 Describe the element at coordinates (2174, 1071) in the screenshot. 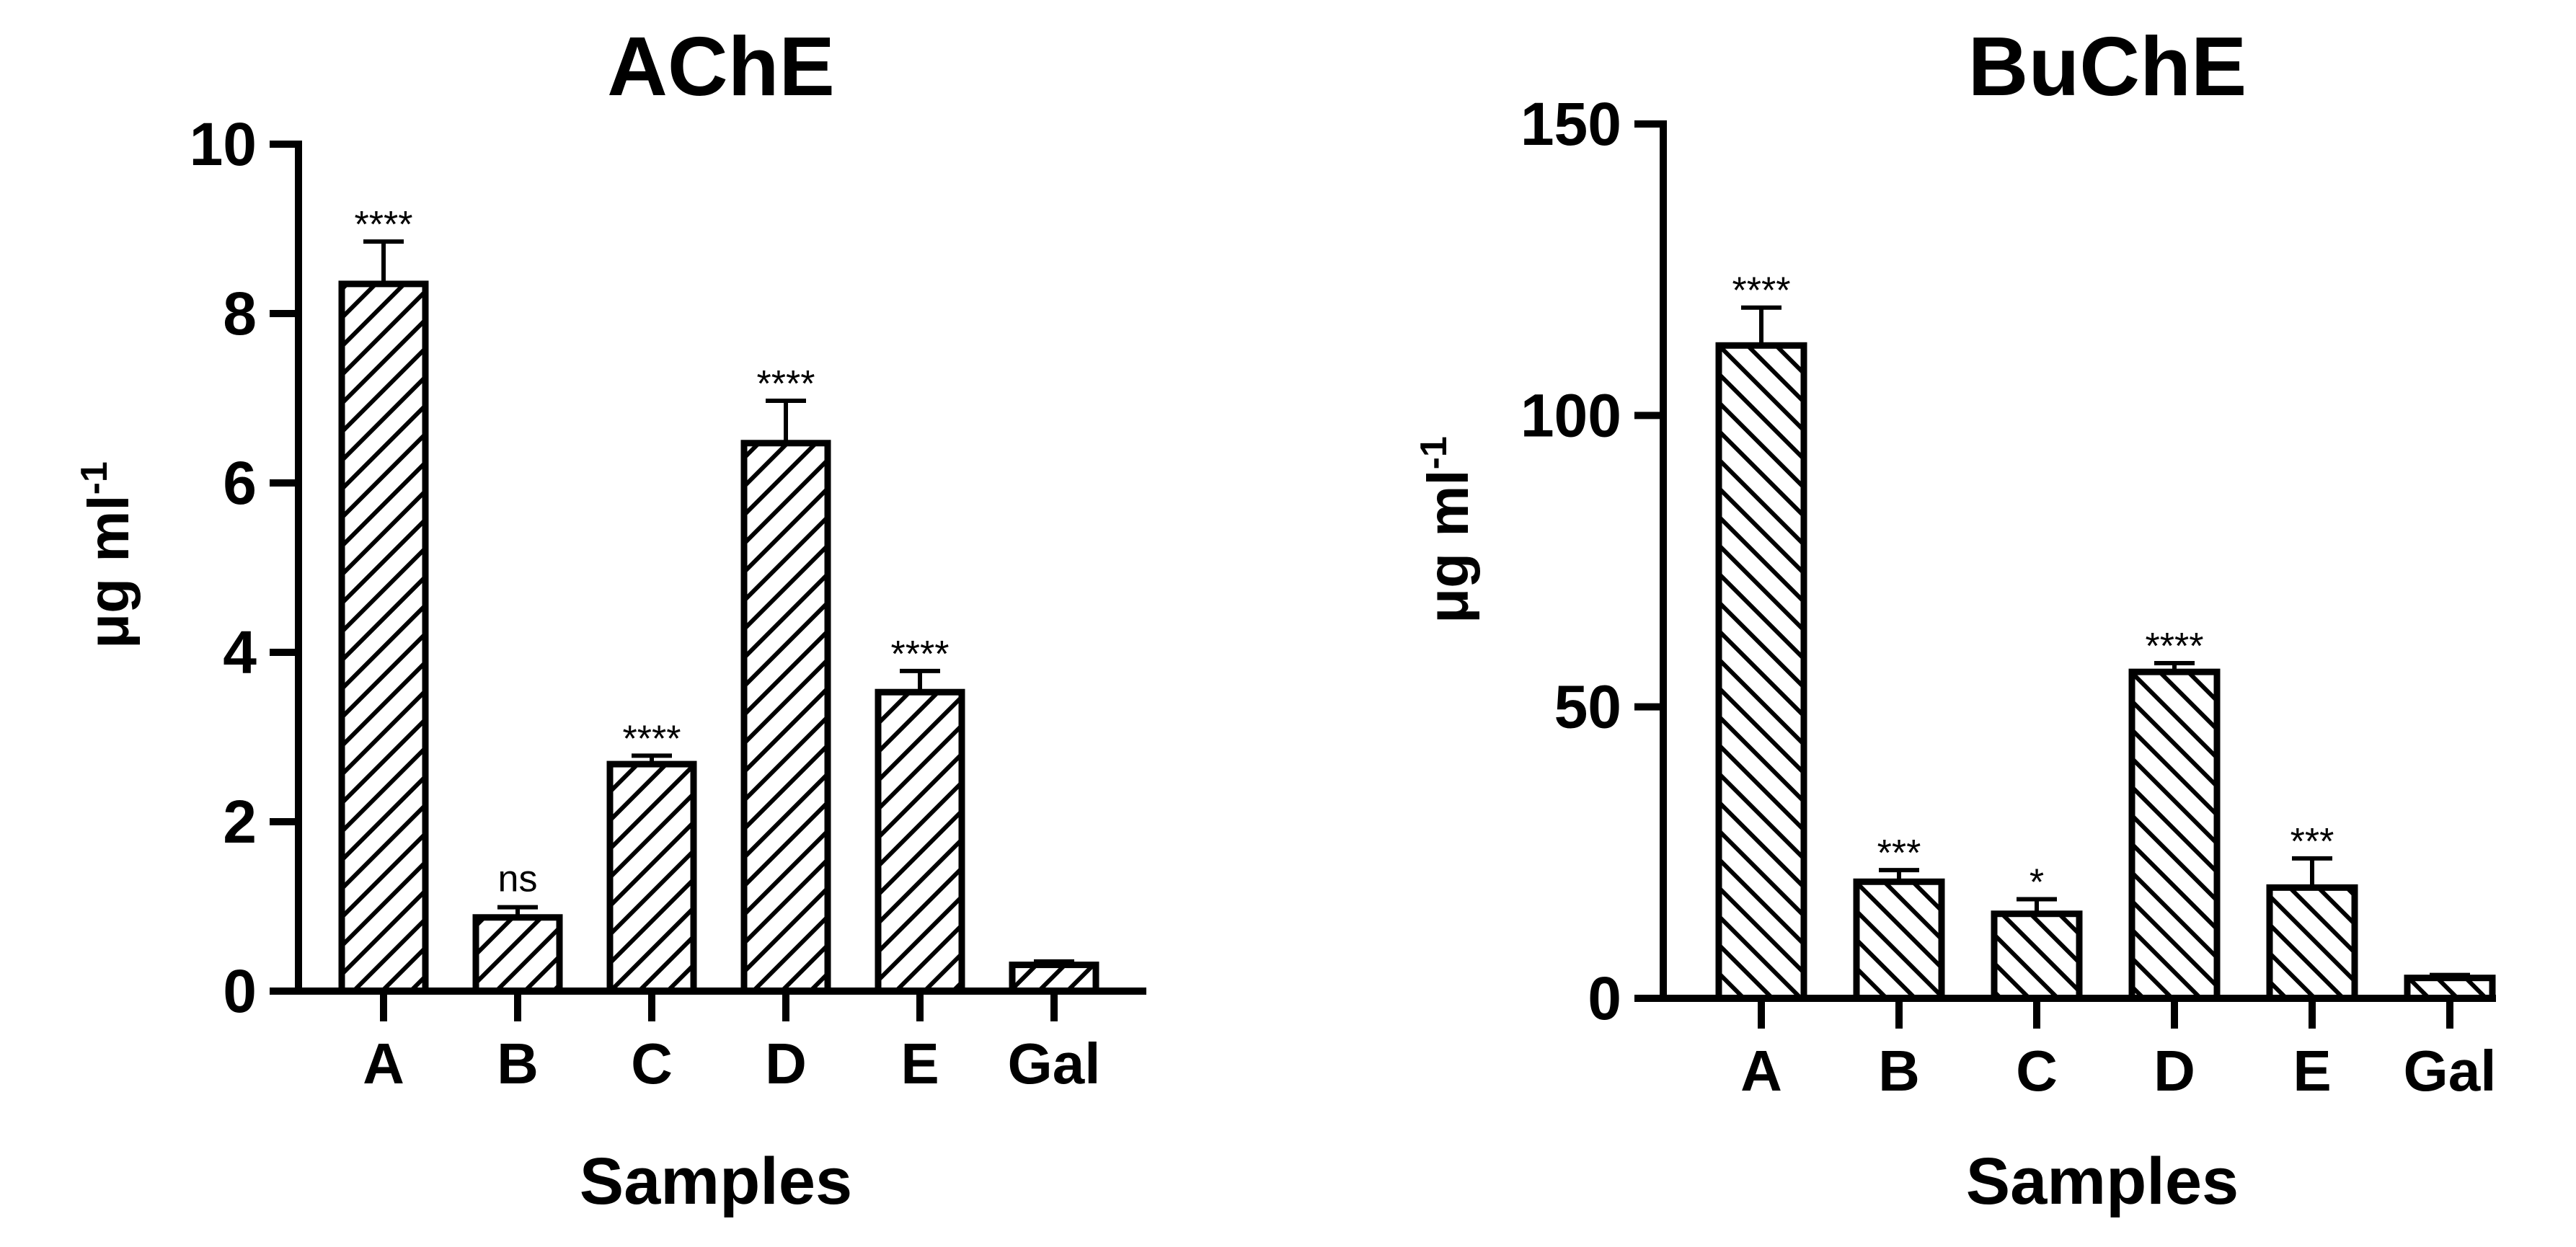

I see `buche-xtick-label: D` at that location.